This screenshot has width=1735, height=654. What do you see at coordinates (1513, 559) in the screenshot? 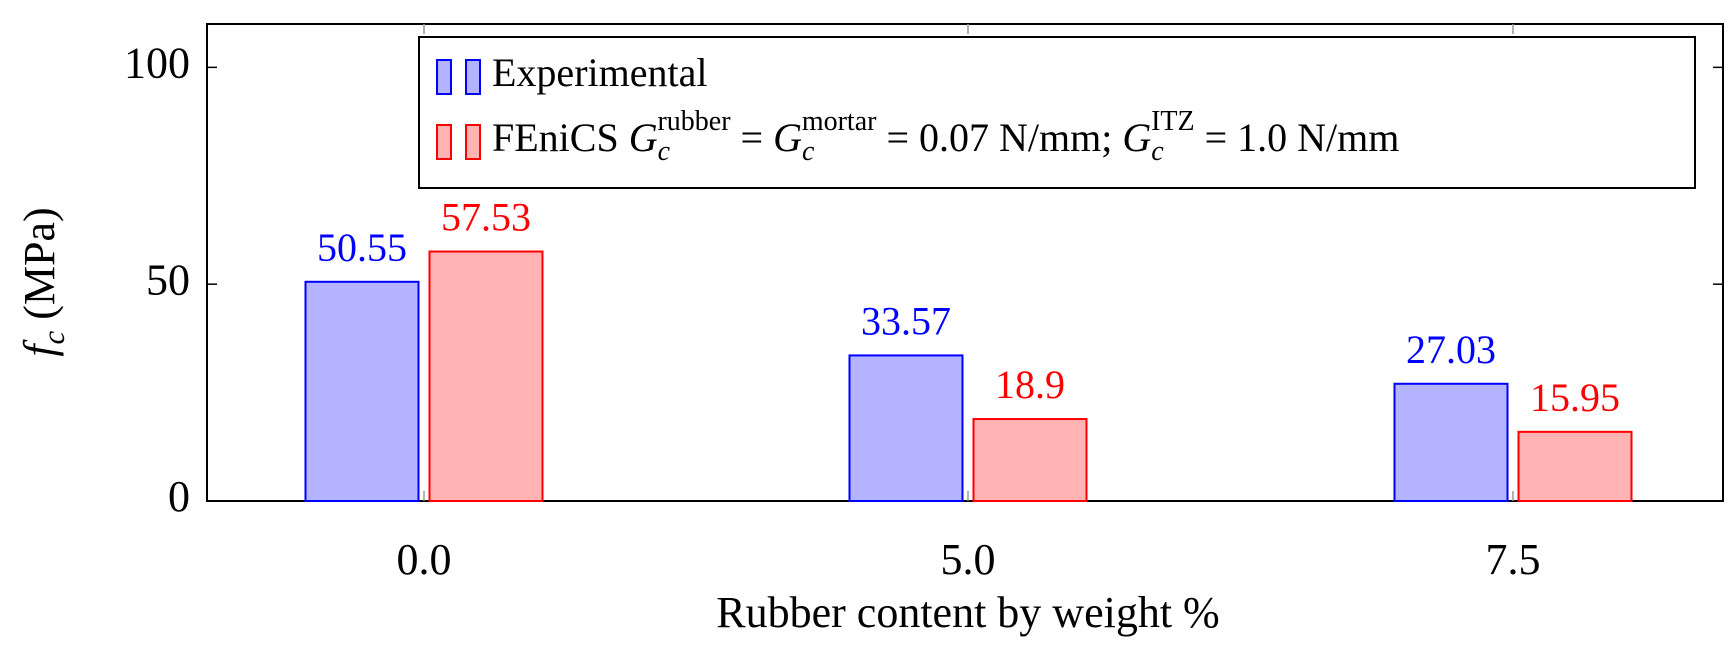
I see `x-tick-label: 7.5` at bounding box center [1513, 559].